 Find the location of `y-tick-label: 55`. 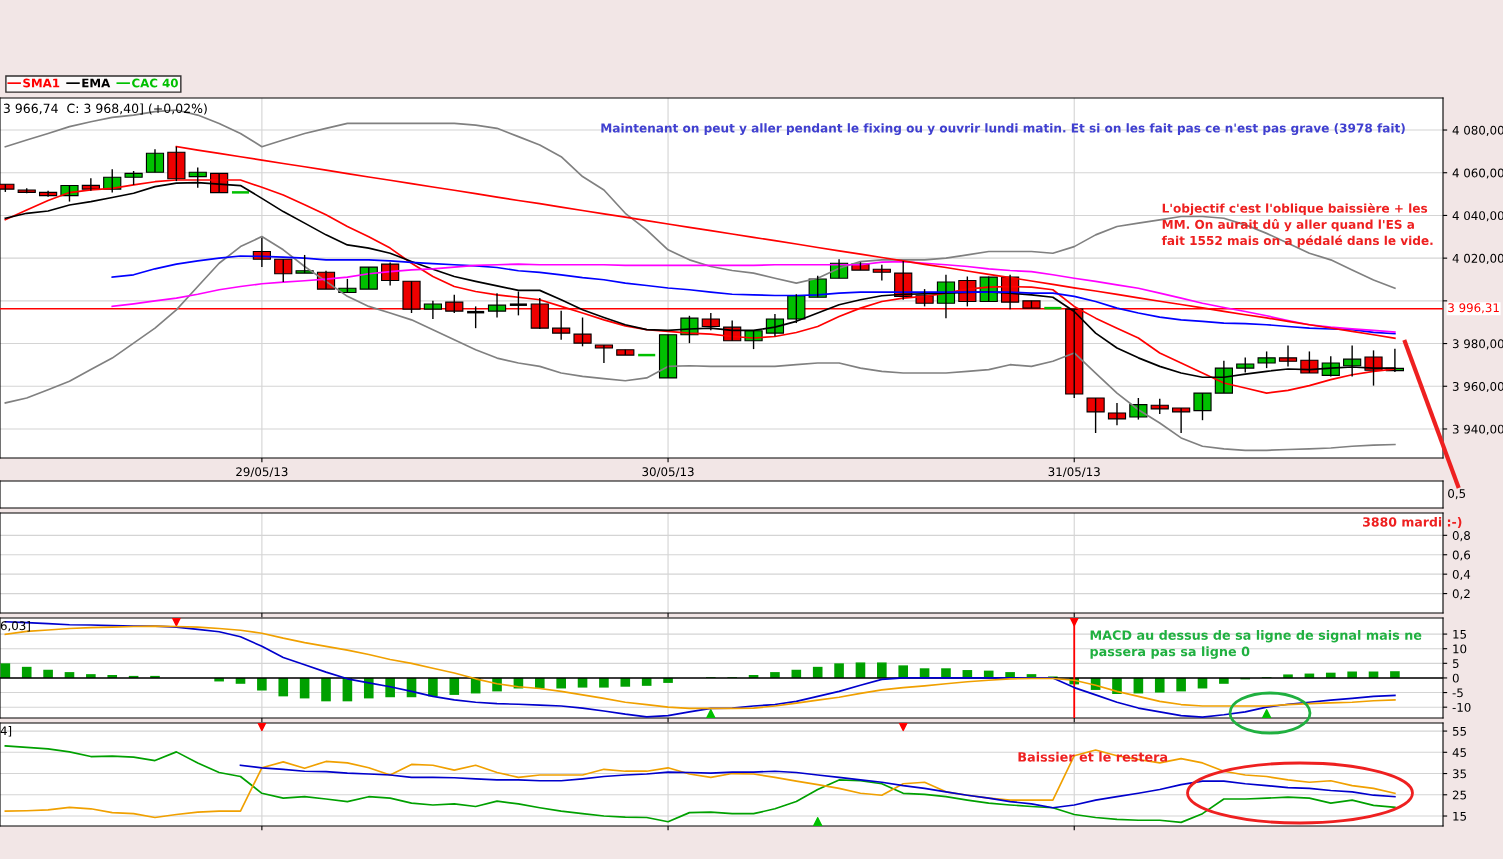

y-tick-label: 55 is located at coordinates (1459, 731).